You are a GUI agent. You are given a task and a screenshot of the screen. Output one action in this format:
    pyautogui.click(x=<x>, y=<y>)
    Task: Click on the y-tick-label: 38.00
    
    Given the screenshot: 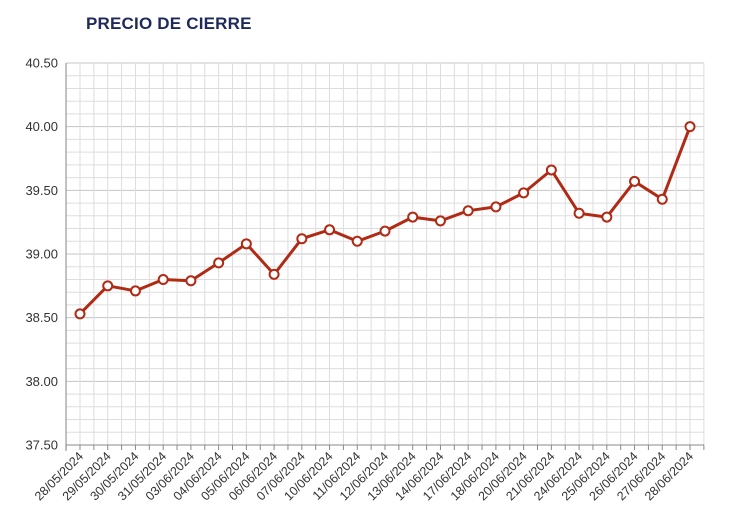 What is the action you would take?
    pyautogui.click(x=41, y=381)
    